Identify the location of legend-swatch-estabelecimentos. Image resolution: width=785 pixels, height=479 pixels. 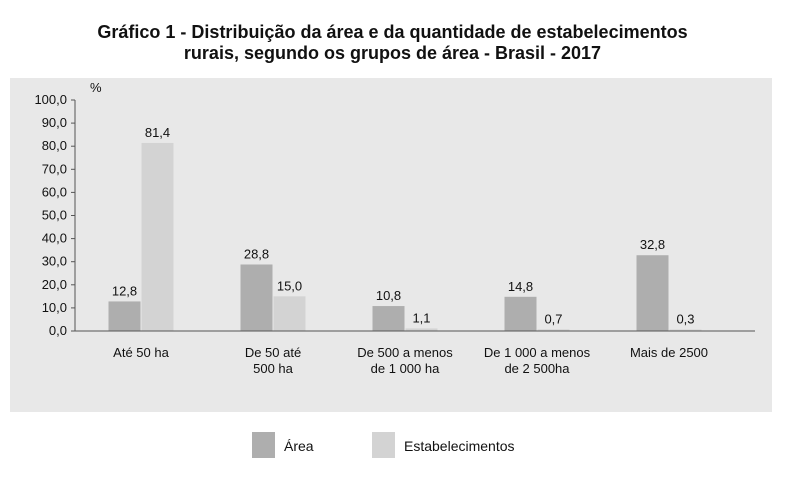
(383, 445).